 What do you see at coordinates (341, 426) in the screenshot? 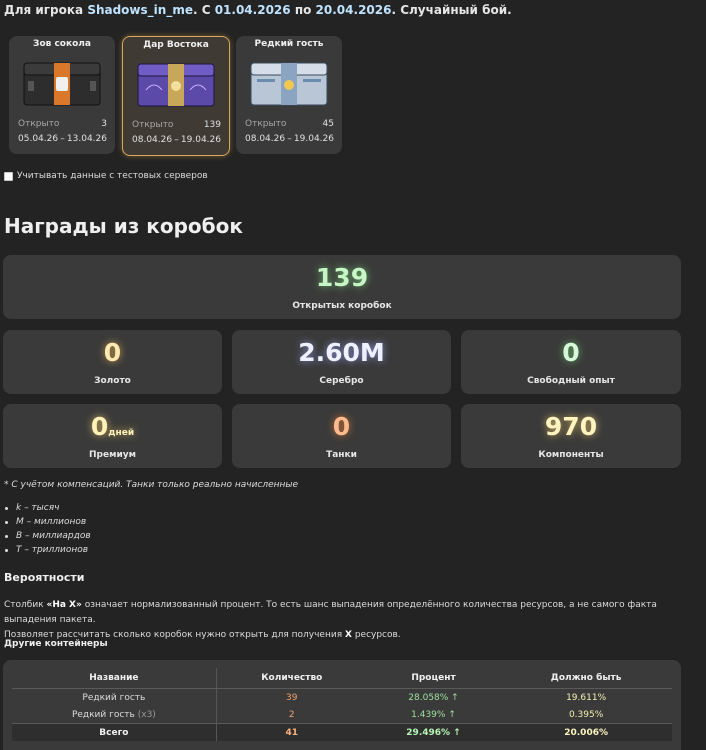
I see `tanks-value: 0` at bounding box center [341, 426].